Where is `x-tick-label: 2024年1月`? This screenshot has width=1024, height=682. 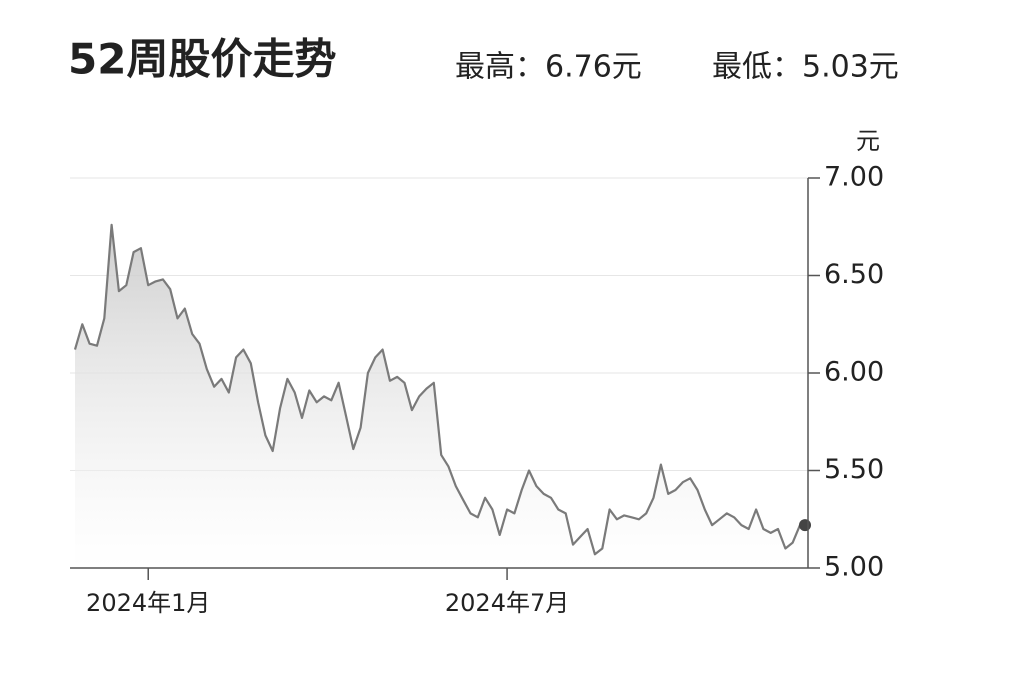 x-tick-label: 2024年1月 is located at coordinates (148, 603).